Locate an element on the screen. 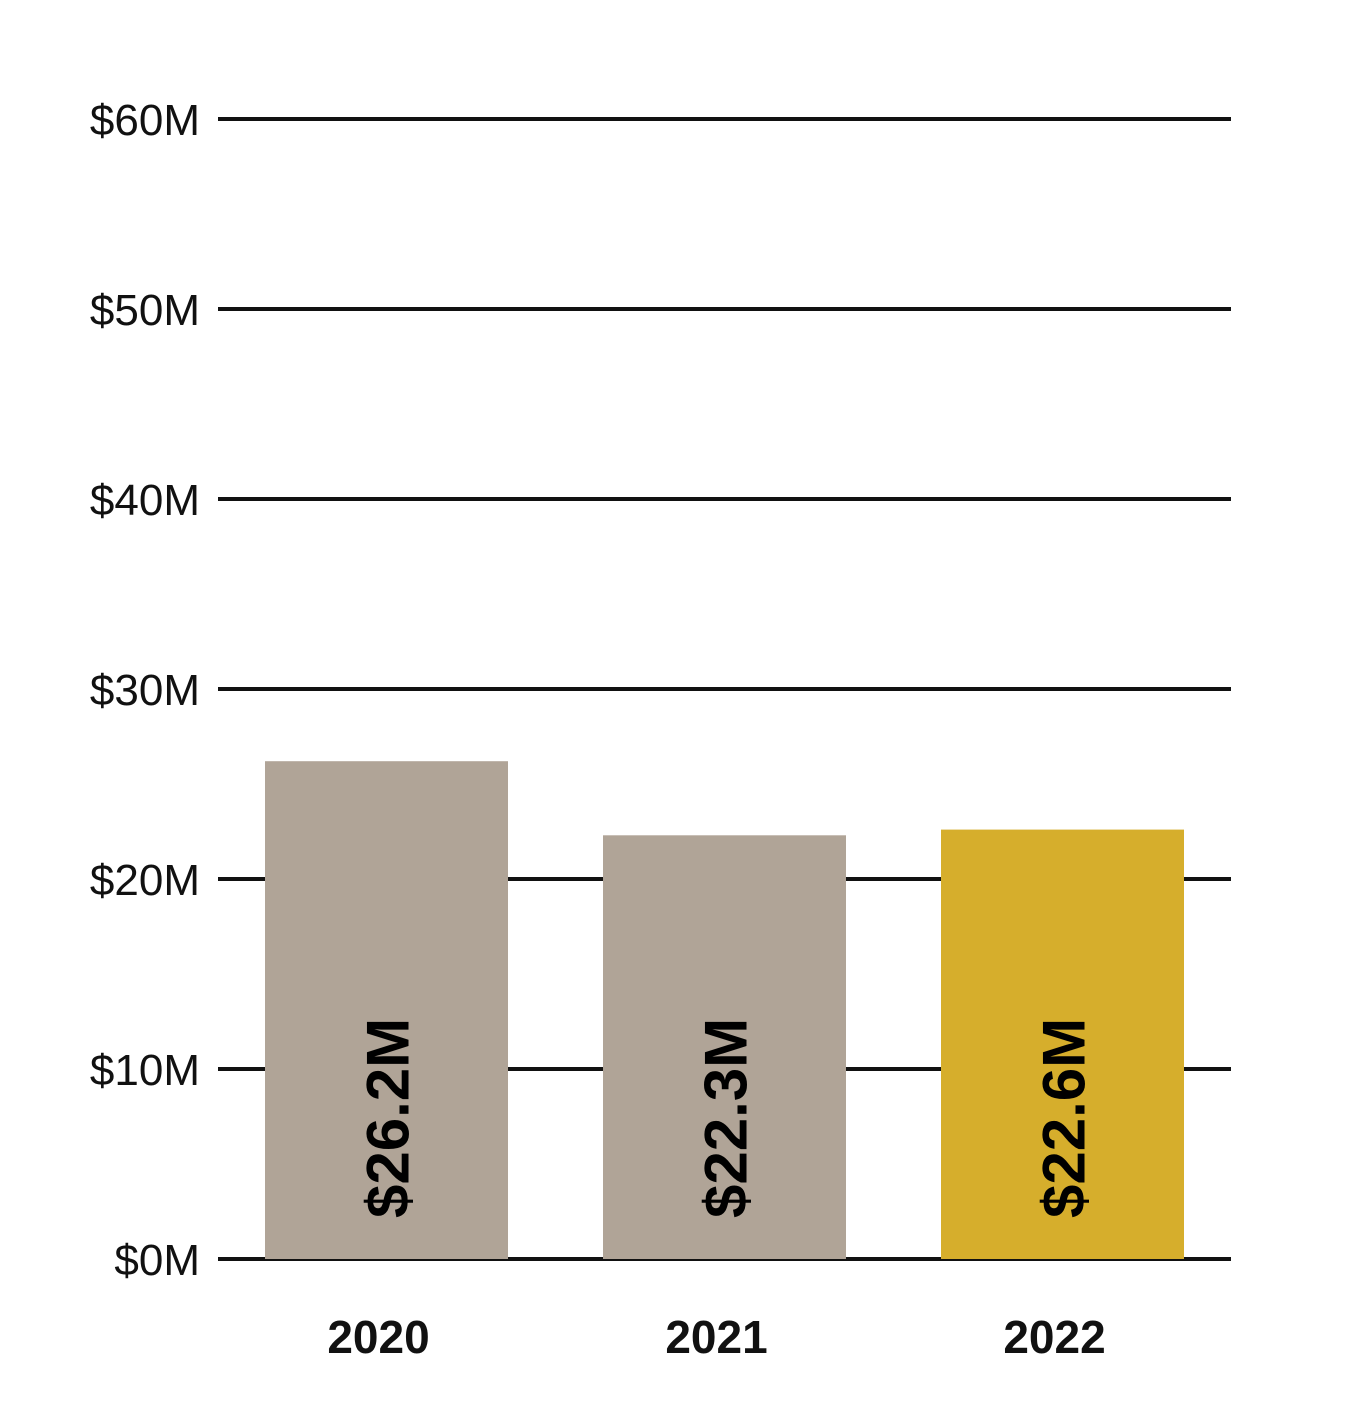  bar-value-label-2021: $22.3M is located at coordinates (726, 1118).